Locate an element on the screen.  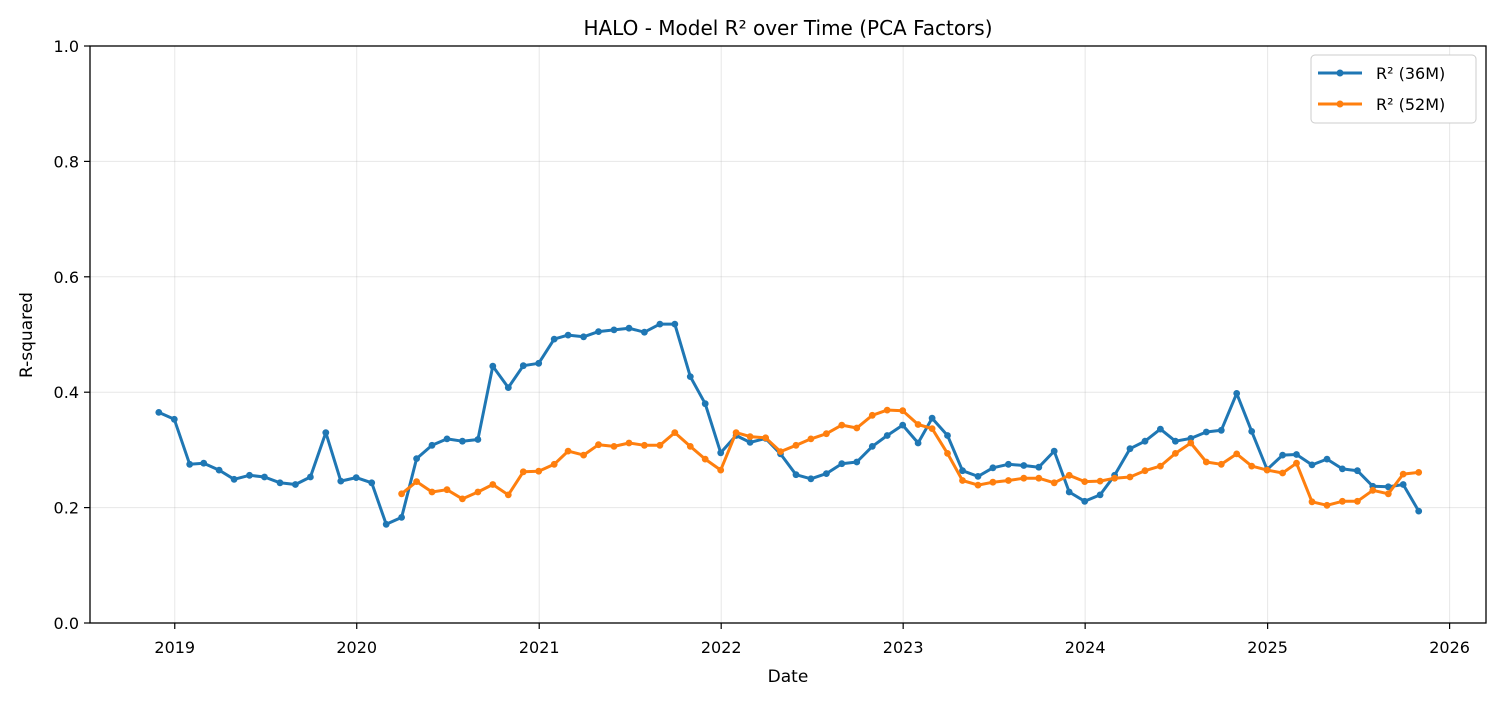
legend-label-r2-36m: R² (36M) is located at coordinates (1410, 73).